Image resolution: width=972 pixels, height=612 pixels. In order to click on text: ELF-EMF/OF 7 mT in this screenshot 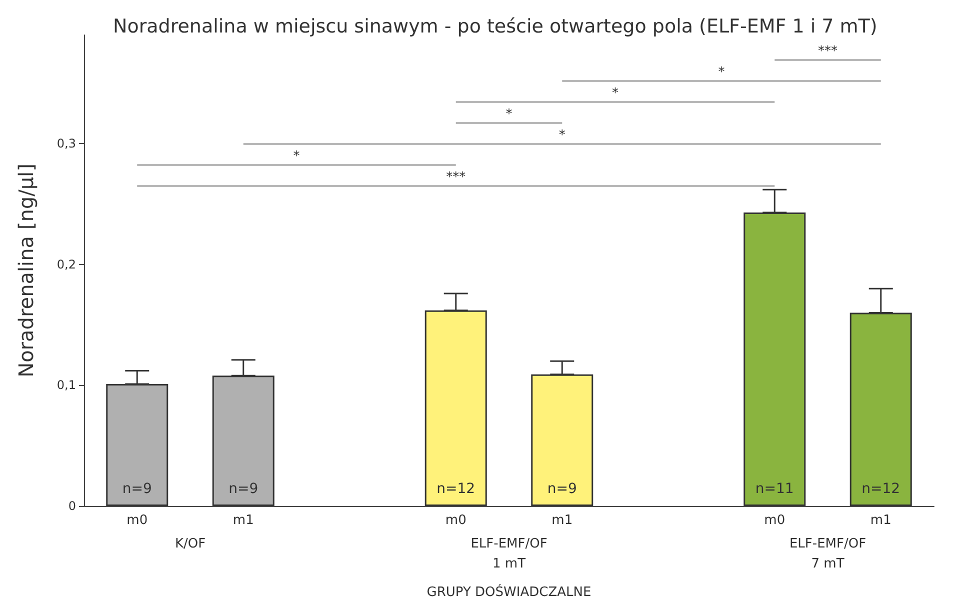, I will do `click(827, 554)`.